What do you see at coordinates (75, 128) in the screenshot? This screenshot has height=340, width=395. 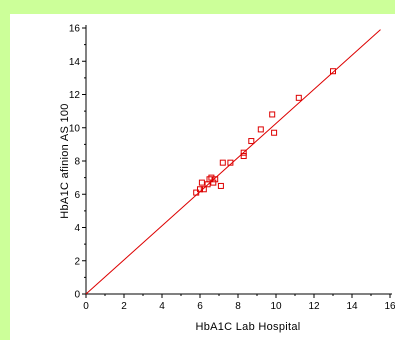 I see `y-tick-label: 10` at bounding box center [75, 128].